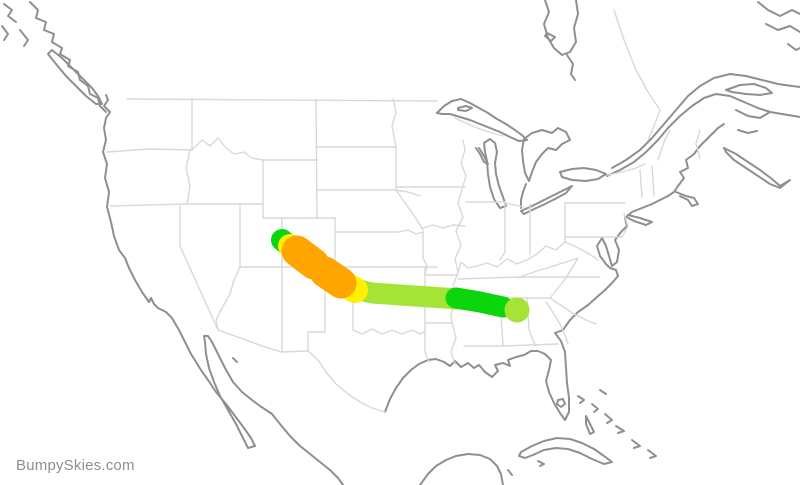  Describe the element at coordinates (479, 302) in the screenshot. I see `turbulence-segment-calm` at that location.